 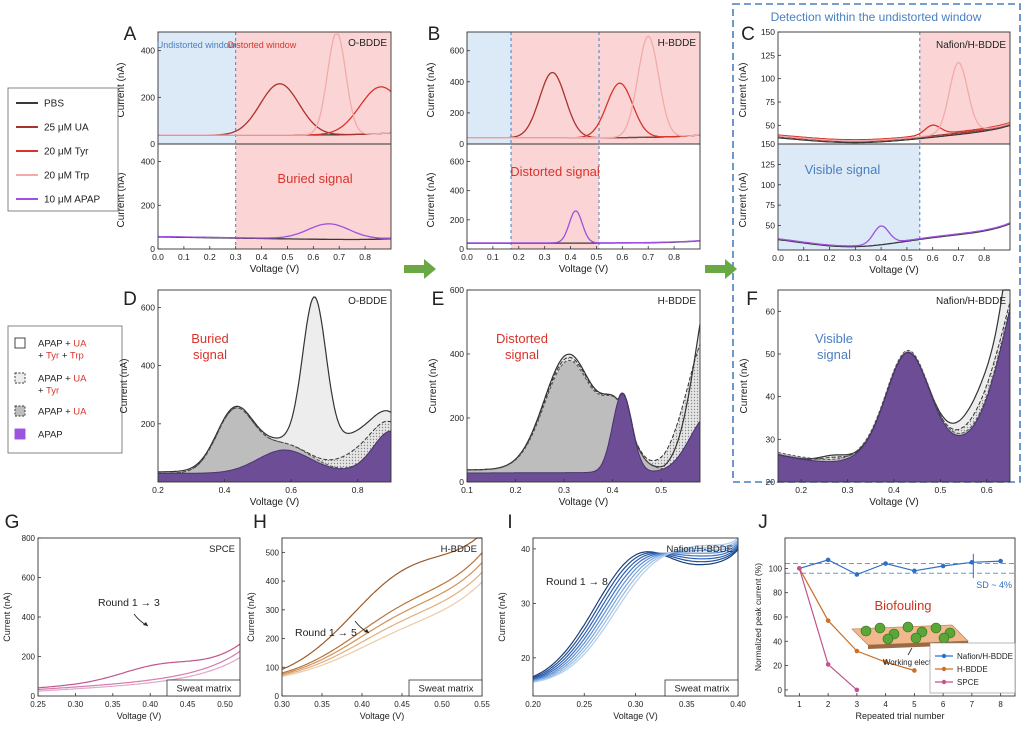 I want to click on curve-apap-ua-tyr, so click(x=274, y=440).